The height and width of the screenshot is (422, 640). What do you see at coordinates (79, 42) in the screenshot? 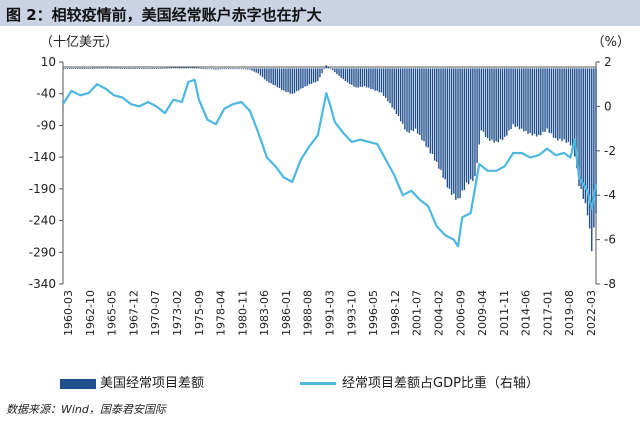
I see `left-axis-unit: （十亿美元）` at bounding box center [79, 42].